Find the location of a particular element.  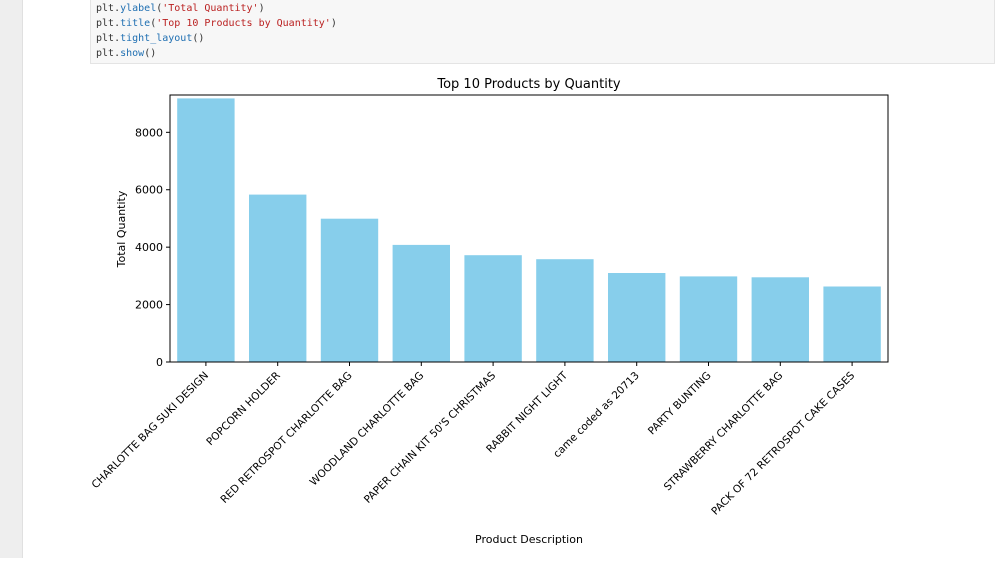

code-line-1: plt.ylabel('Total Quantity') is located at coordinates (180, 8).